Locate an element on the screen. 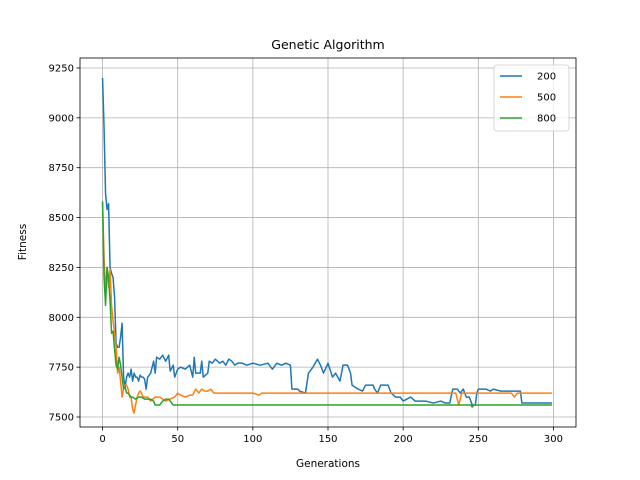 The width and height of the screenshot is (640, 480). legend: 200 500 800 is located at coordinates (531, 98).